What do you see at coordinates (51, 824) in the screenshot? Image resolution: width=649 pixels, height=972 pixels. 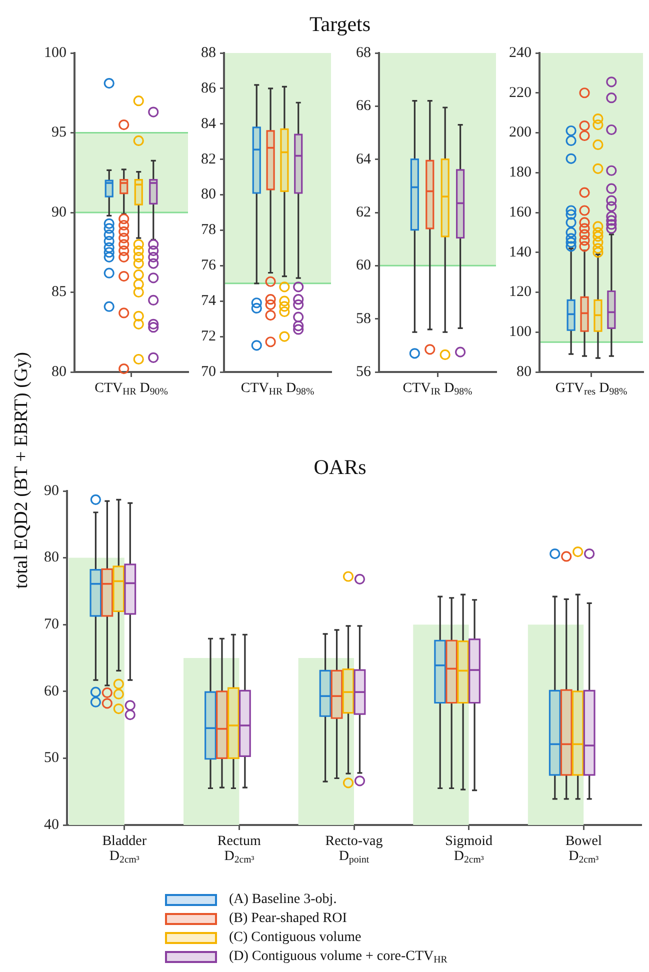 I see `y-tick-label: 40` at bounding box center [51, 824].